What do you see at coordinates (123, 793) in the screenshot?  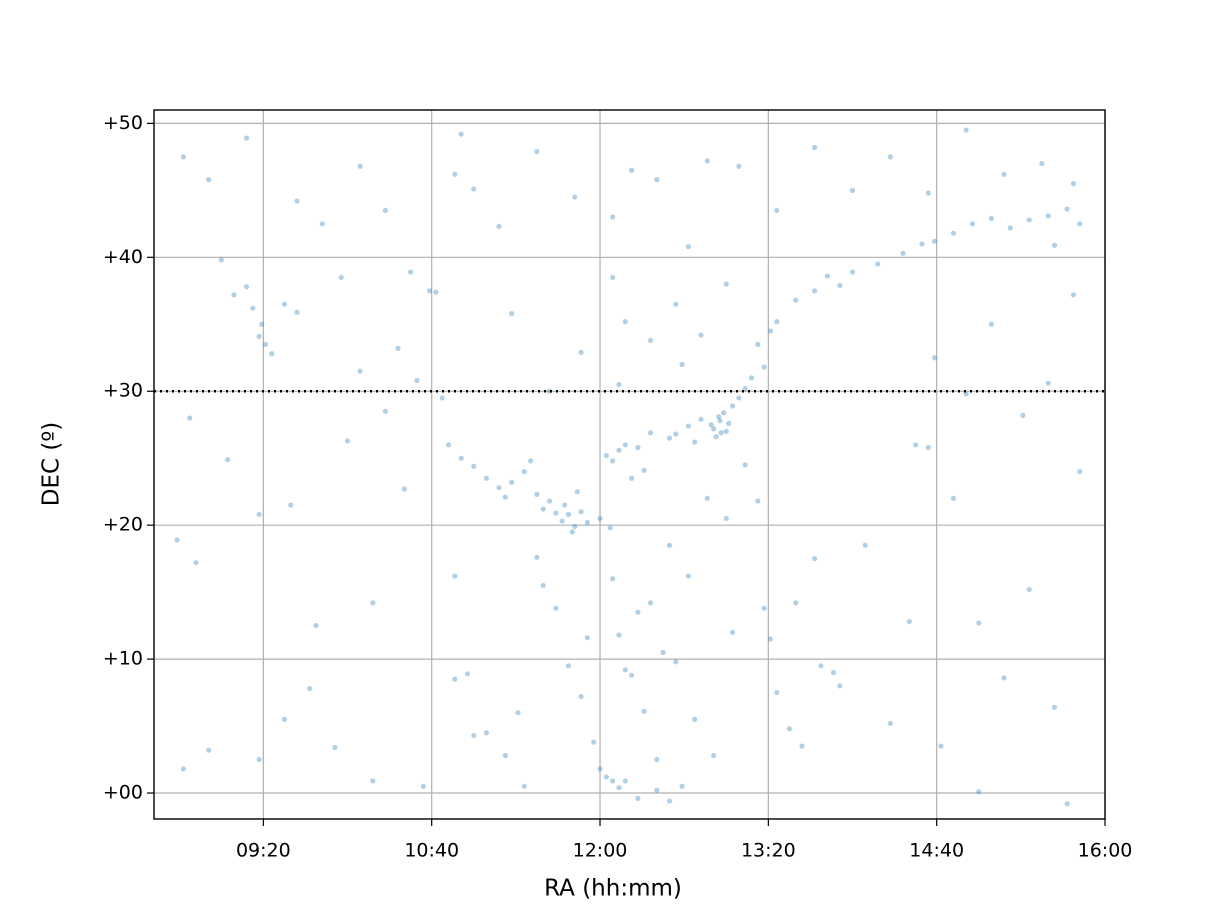 I see `y-tick-label: +00` at bounding box center [123, 793].